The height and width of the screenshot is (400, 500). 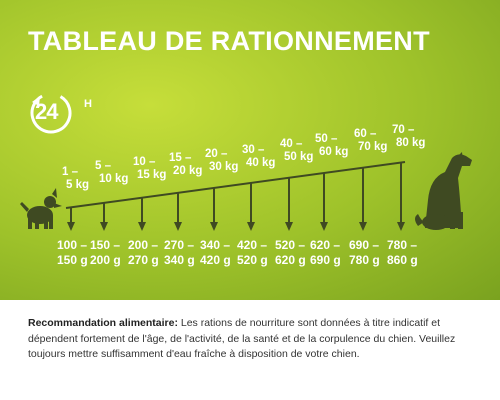 I want to click on portion-range-from: 620 –, so click(x=325, y=245).